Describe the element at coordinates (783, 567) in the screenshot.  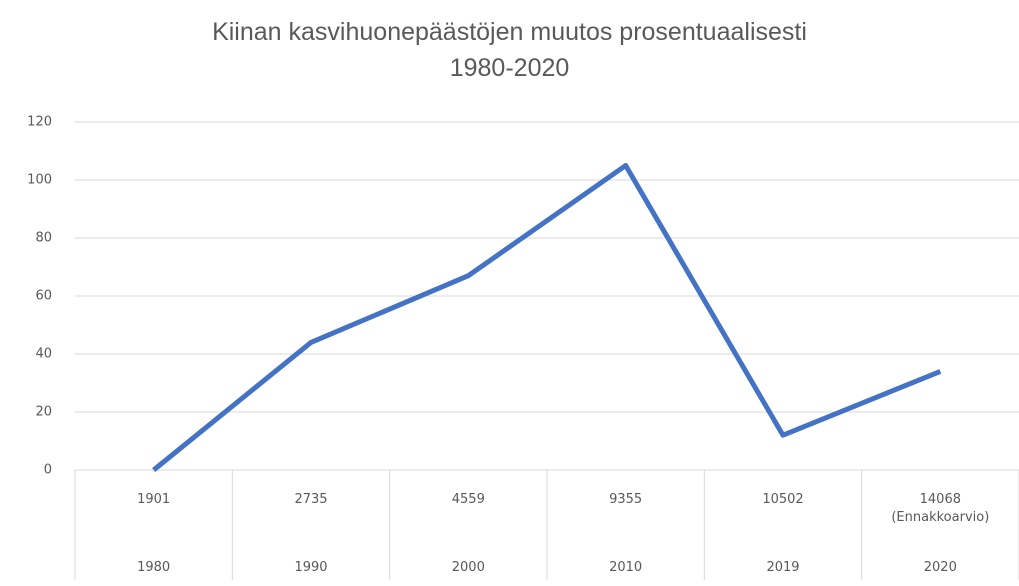
I see `x-group-label: 2019` at that location.